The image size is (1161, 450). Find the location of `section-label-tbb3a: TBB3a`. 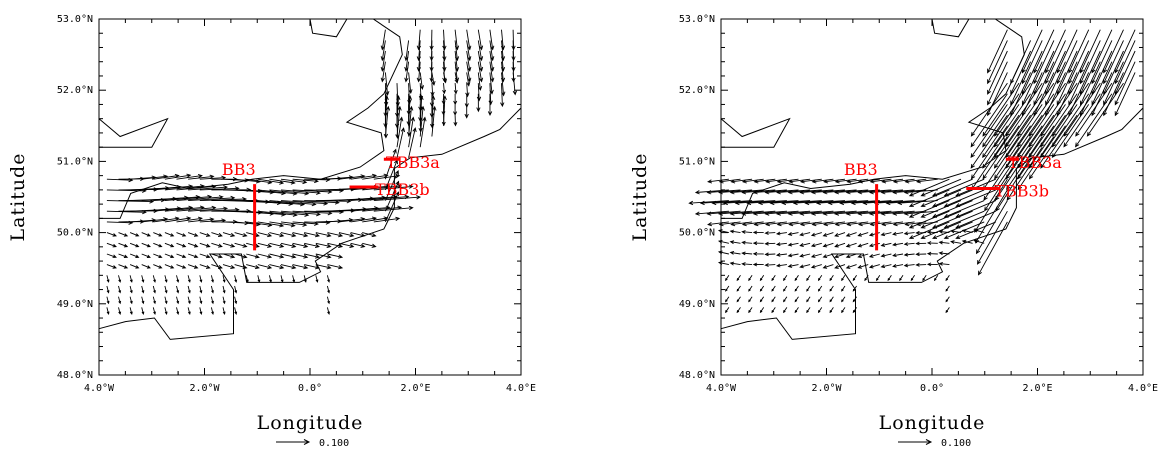

section-label-tbb3a: TBB3a is located at coordinates (1035, 162).